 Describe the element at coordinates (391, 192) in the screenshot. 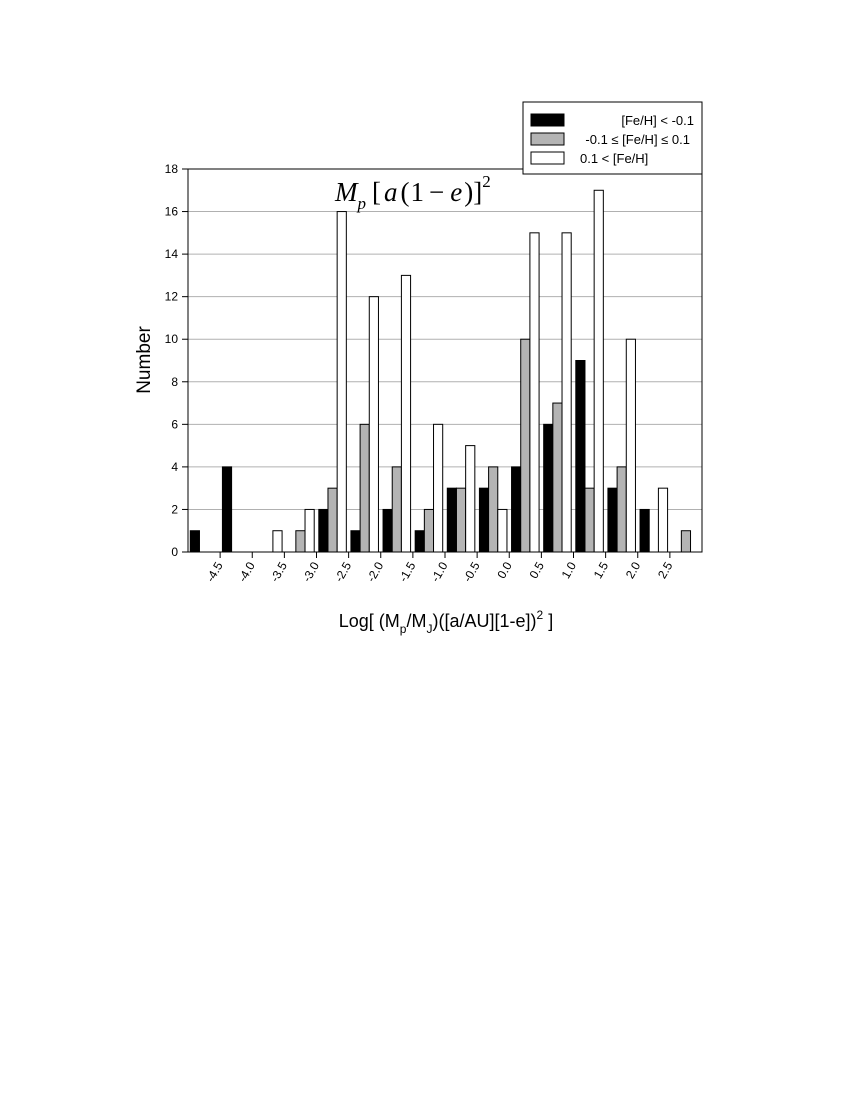

I see `title-a: a` at that location.